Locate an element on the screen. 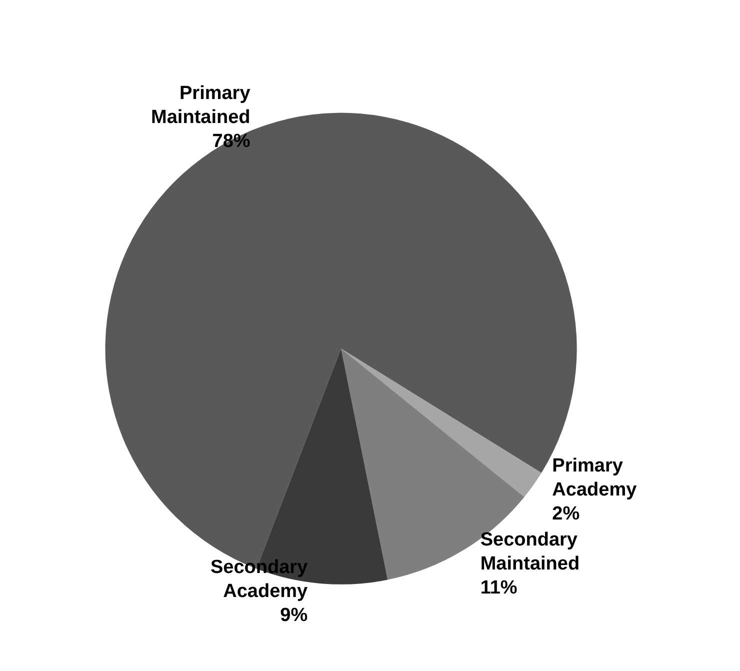  data-label: 9% is located at coordinates (294, 615).